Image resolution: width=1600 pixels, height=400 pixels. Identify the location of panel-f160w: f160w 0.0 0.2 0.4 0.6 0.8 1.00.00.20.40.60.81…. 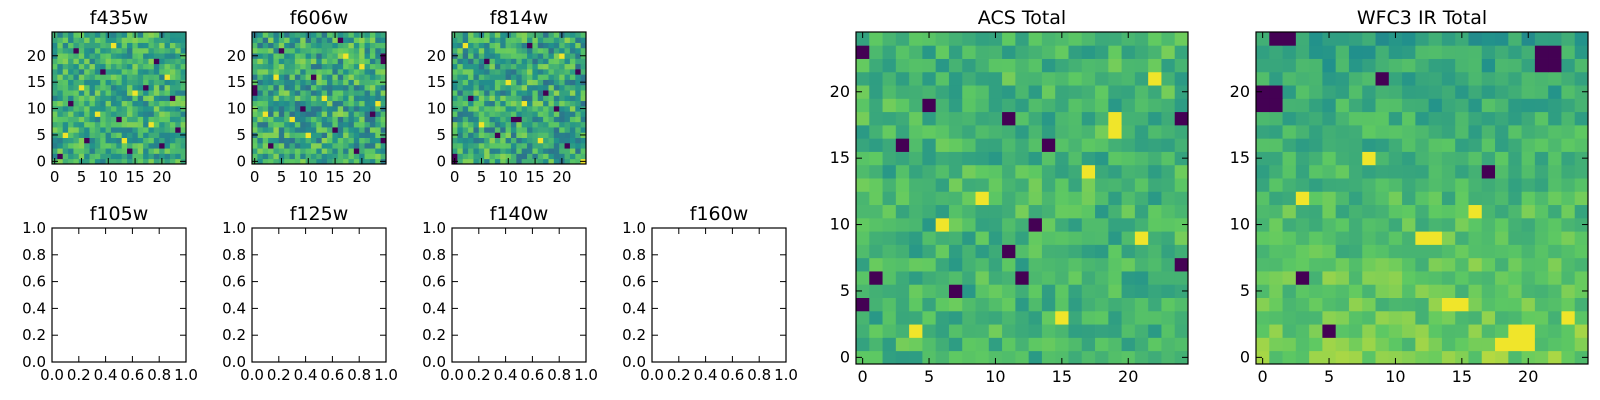
(710, 293).